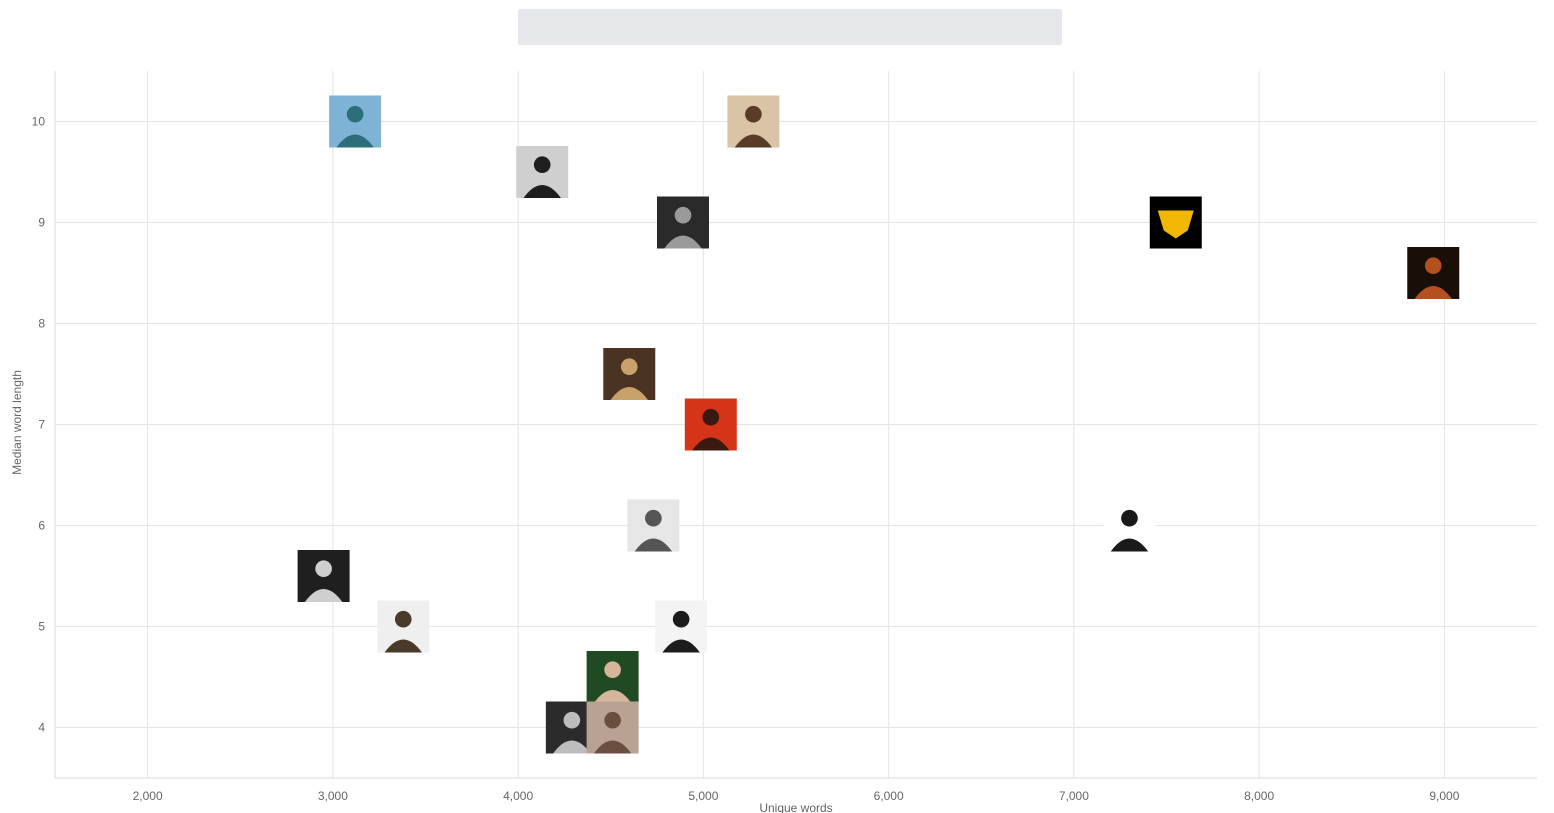 The width and height of the screenshot is (1554, 813). Describe the element at coordinates (1259, 796) in the screenshot. I see `x-tick-label: 8,000` at that location.